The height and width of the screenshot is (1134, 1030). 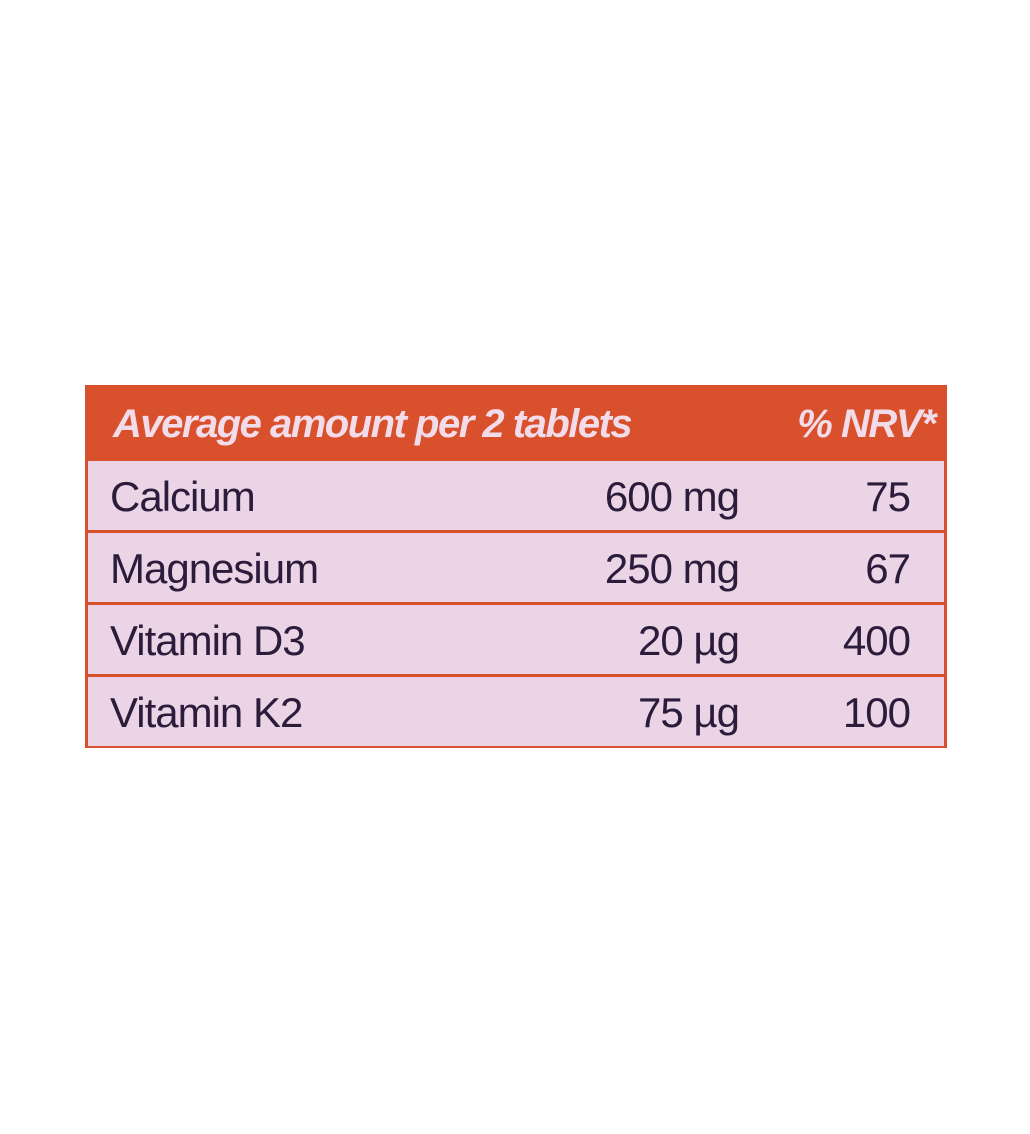 What do you see at coordinates (183, 496) in the screenshot?
I see `nutrient-name: Calcium` at bounding box center [183, 496].